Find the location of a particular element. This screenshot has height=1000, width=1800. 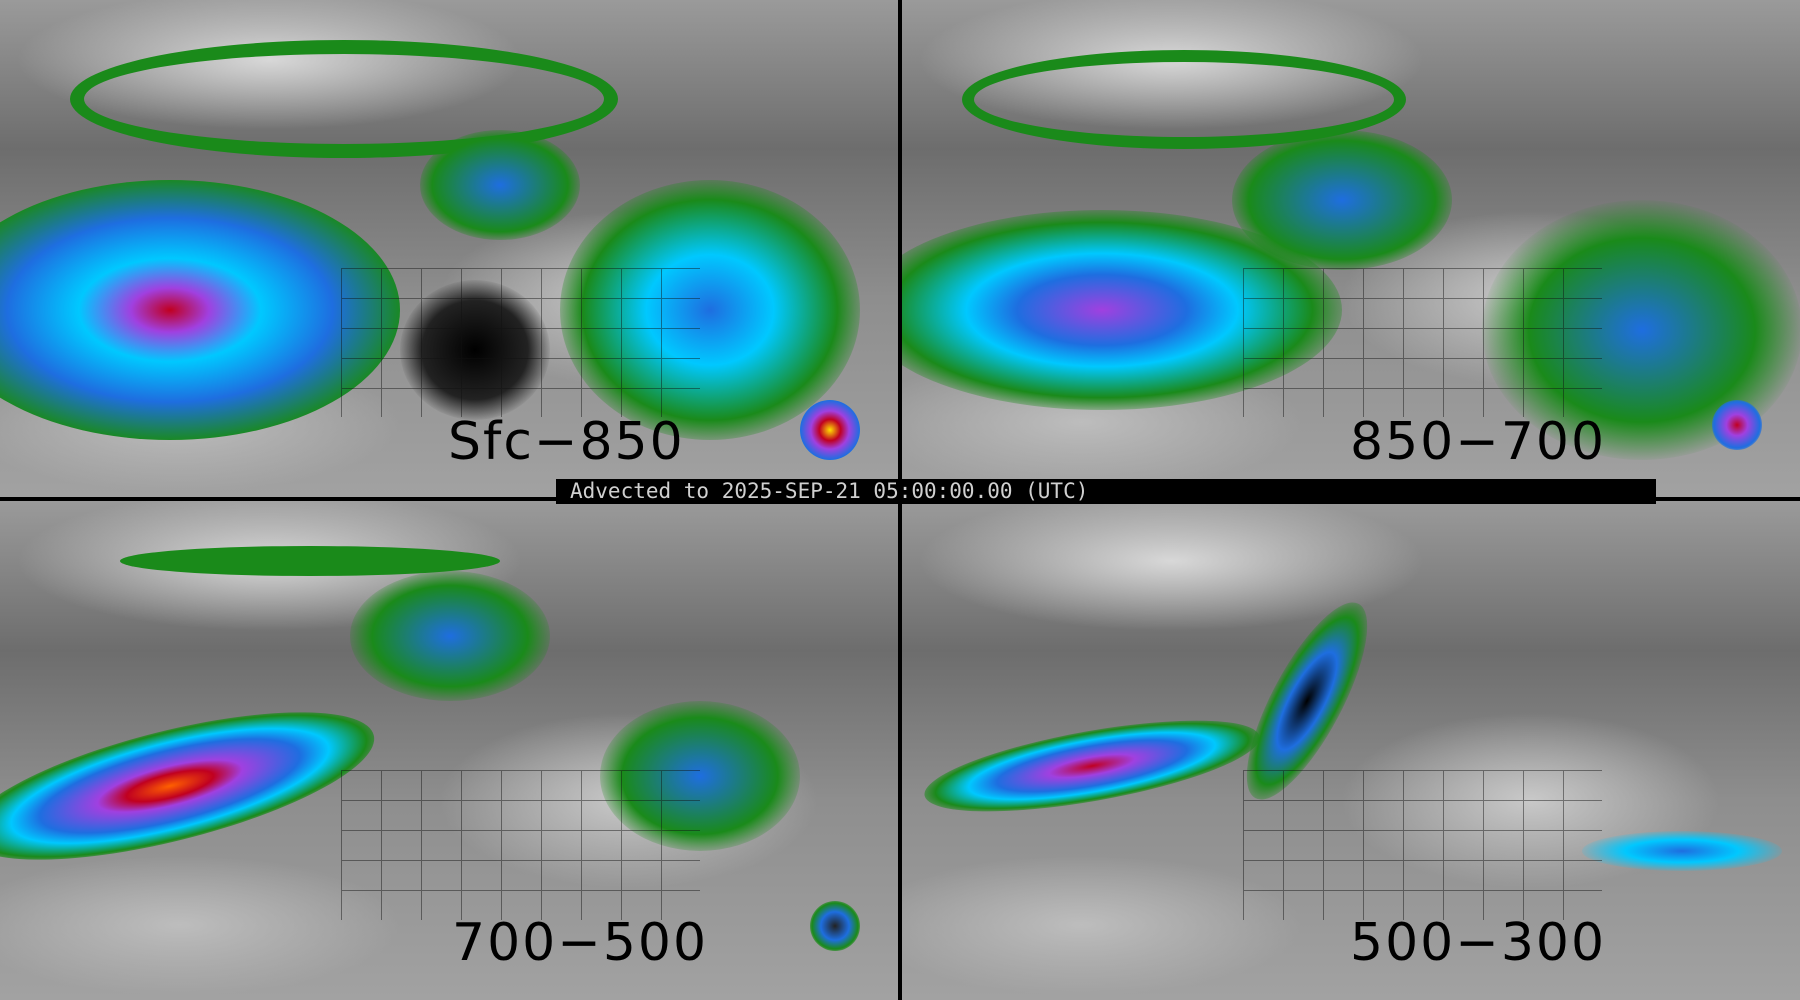

layer-label: 500−300 is located at coordinates (1478, 943).